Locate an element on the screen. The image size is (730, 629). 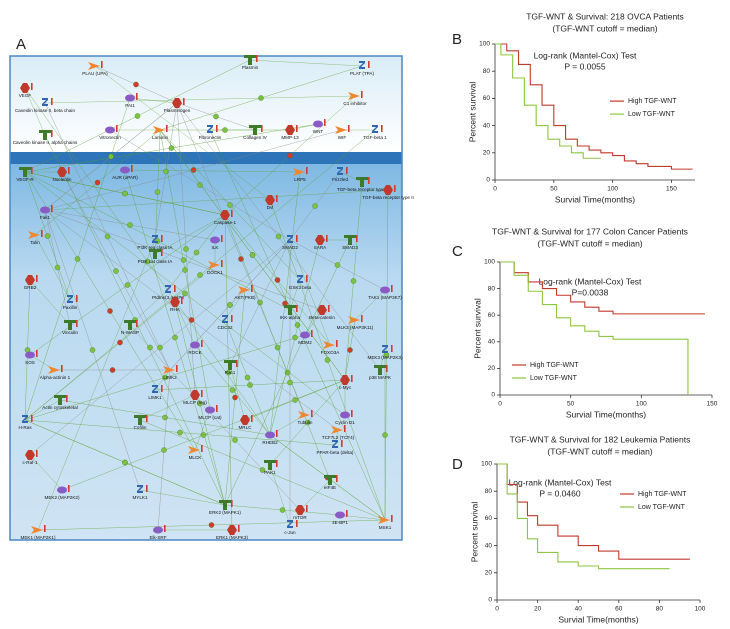
node-label: GRB2 is located at coordinates (30, 287).